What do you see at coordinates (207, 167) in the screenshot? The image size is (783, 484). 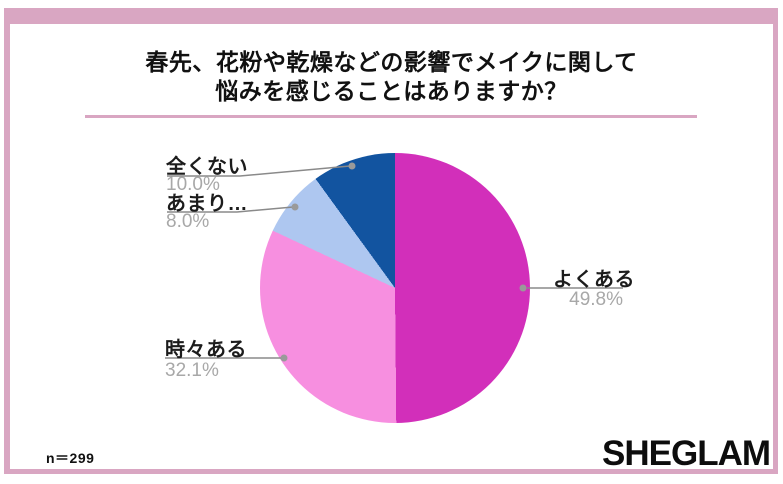 I see `slice-label-zenkunai: 全くない` at bounding box center [207, 167].